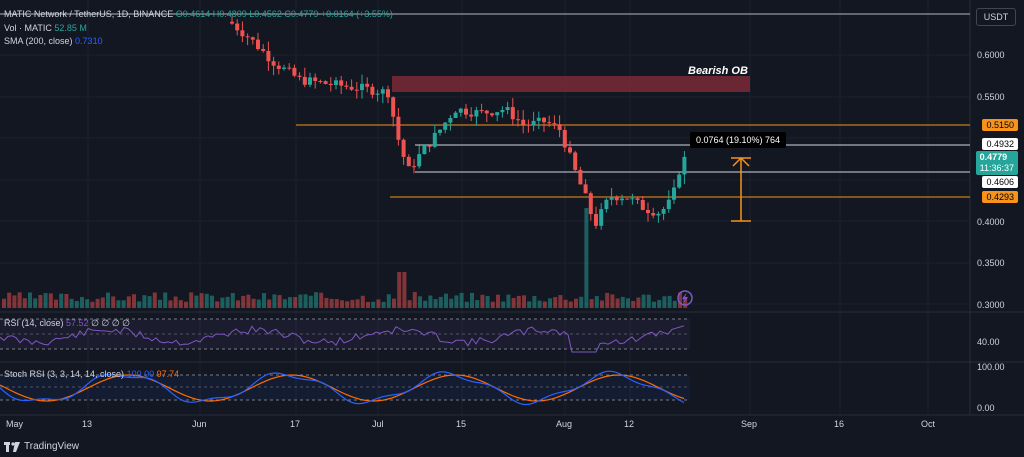 This screenshot has width=1024, height=457. Describe the element at coordinates (996, 17) in the screenshot. I see `currency-button: USDT` at that location.